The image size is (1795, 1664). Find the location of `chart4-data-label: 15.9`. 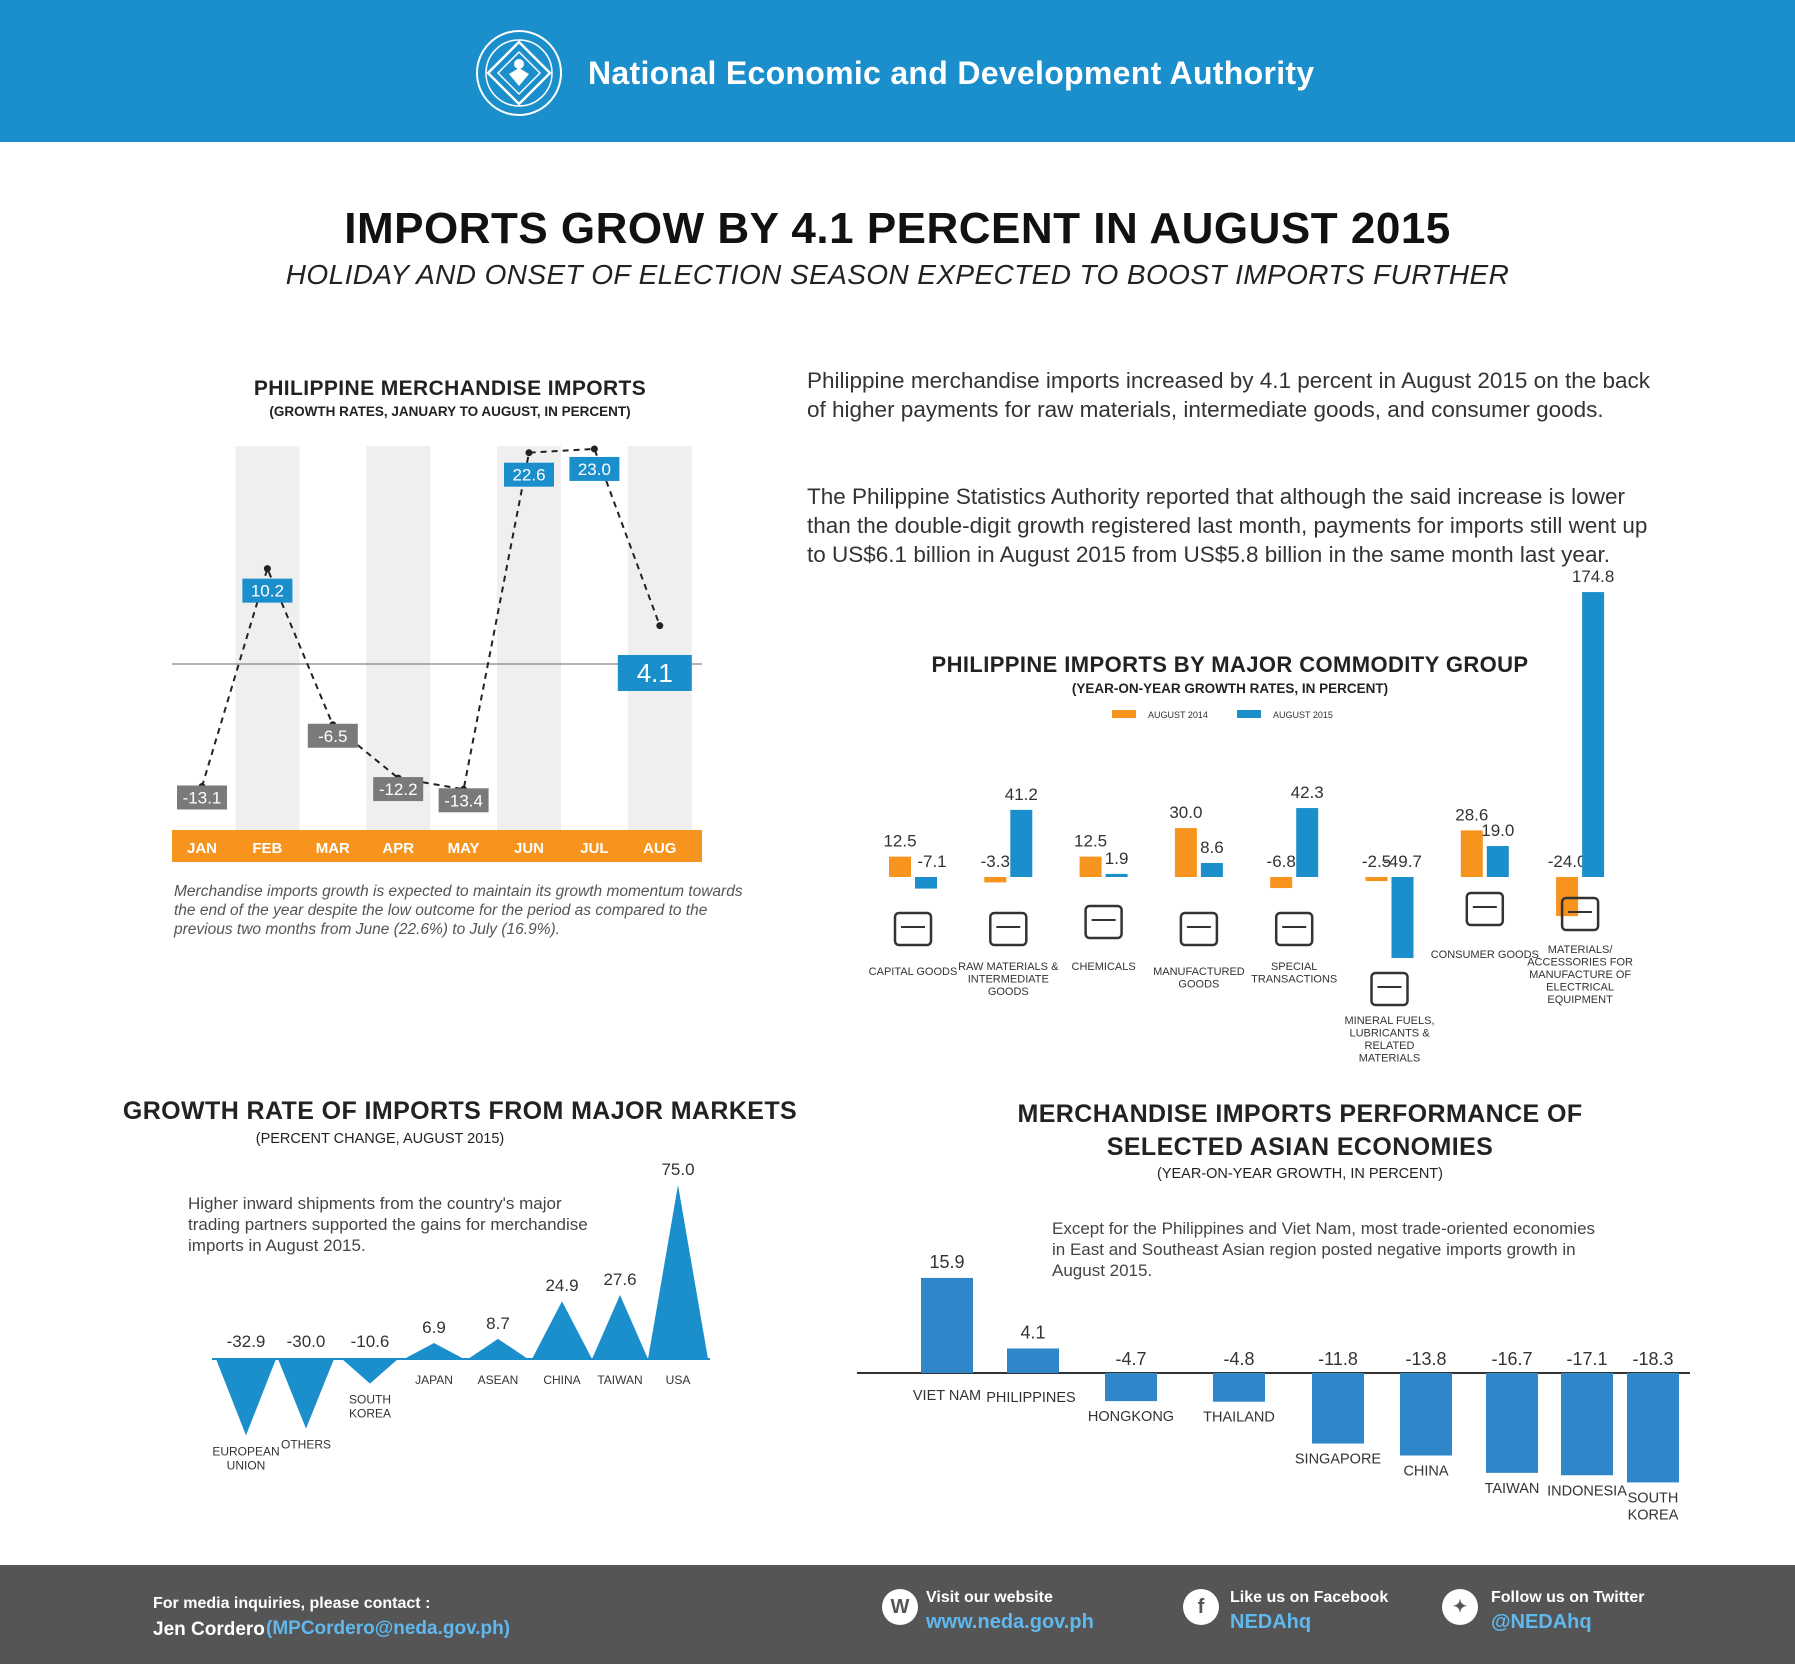

chart4-data-label: 15.9 is located at coordinates (946, 1262).